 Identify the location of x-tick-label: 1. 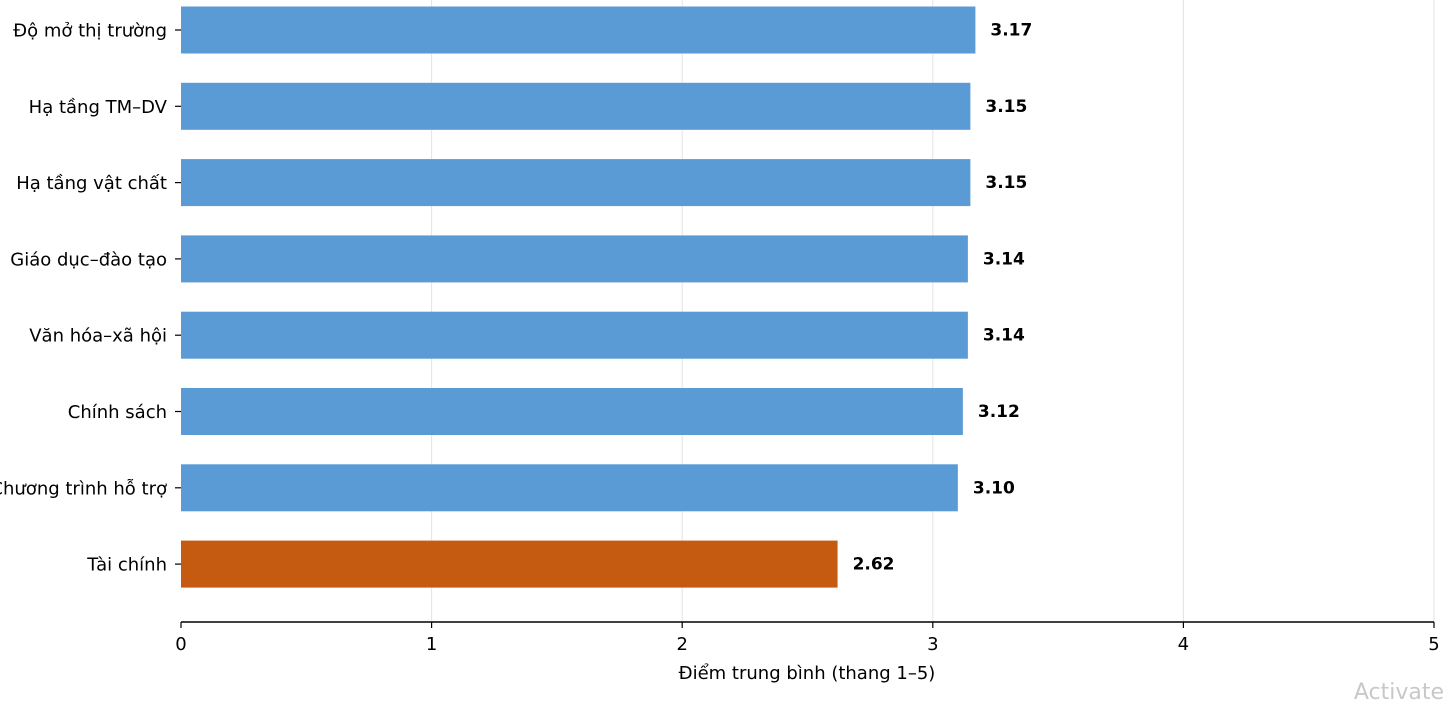
(431, 644).